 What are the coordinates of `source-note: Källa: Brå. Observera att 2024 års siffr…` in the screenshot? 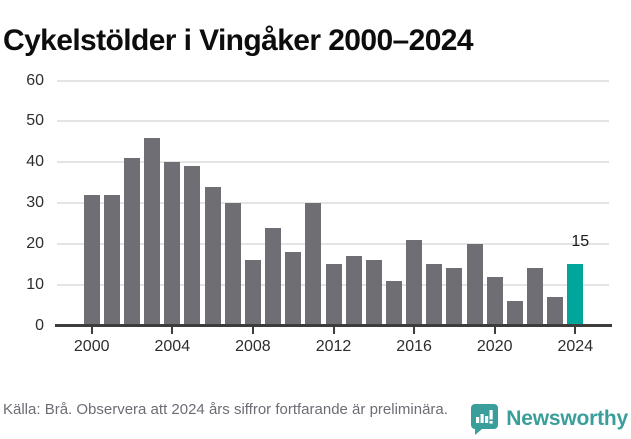 It's located at (225, 409).